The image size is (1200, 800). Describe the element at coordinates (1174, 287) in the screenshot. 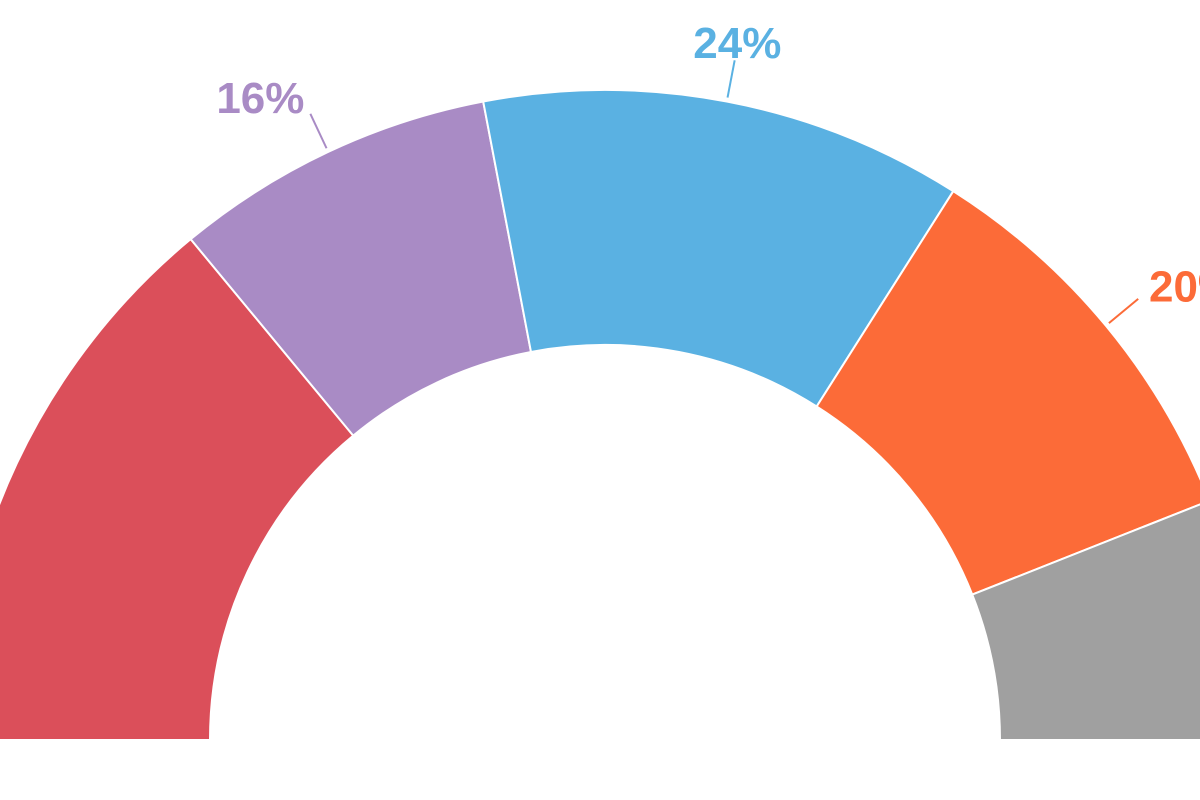

I see `data-label-3: 20%` at that location.